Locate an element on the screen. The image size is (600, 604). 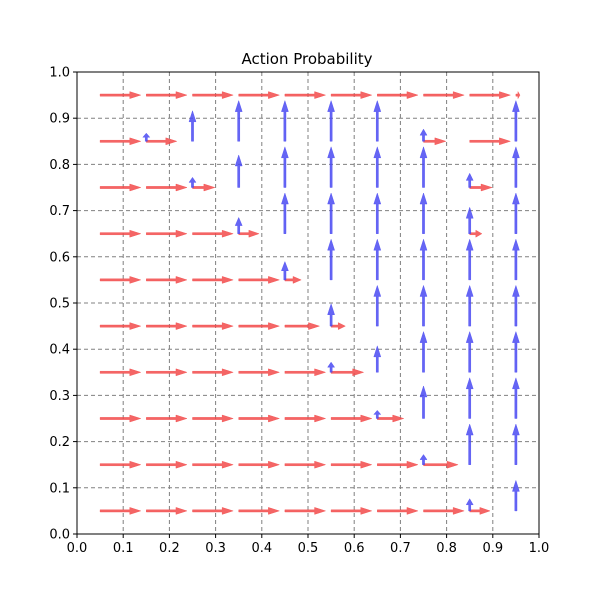
y-tick-label: 0.6 is located at coordinates (59, 257).